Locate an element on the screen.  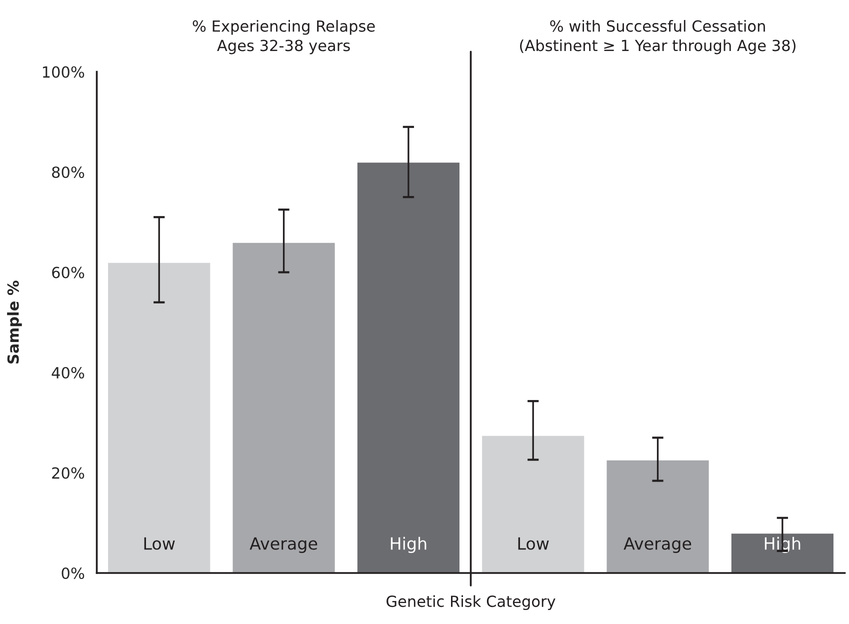
x-axis-title: Genetic Risk Category is located at coordinates (471, 602).